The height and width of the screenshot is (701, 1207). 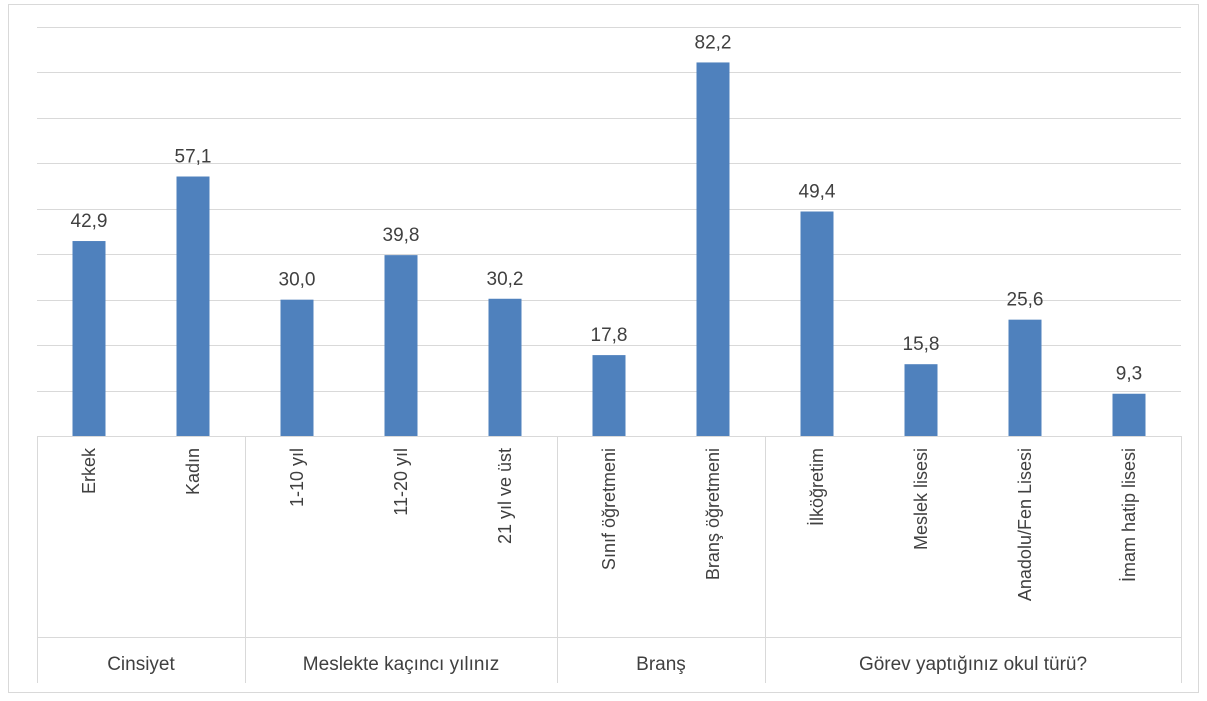 I want to click on group-label: Cinsiyet, so click(x=141, y=664).